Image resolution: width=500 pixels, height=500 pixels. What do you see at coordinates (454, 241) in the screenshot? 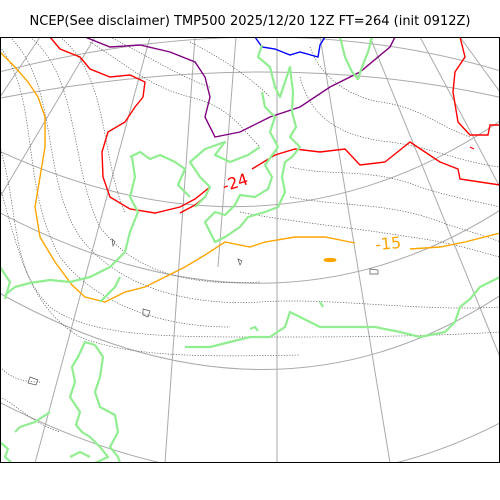
I see `isotherm-orange` at bounding box center [454, 241].